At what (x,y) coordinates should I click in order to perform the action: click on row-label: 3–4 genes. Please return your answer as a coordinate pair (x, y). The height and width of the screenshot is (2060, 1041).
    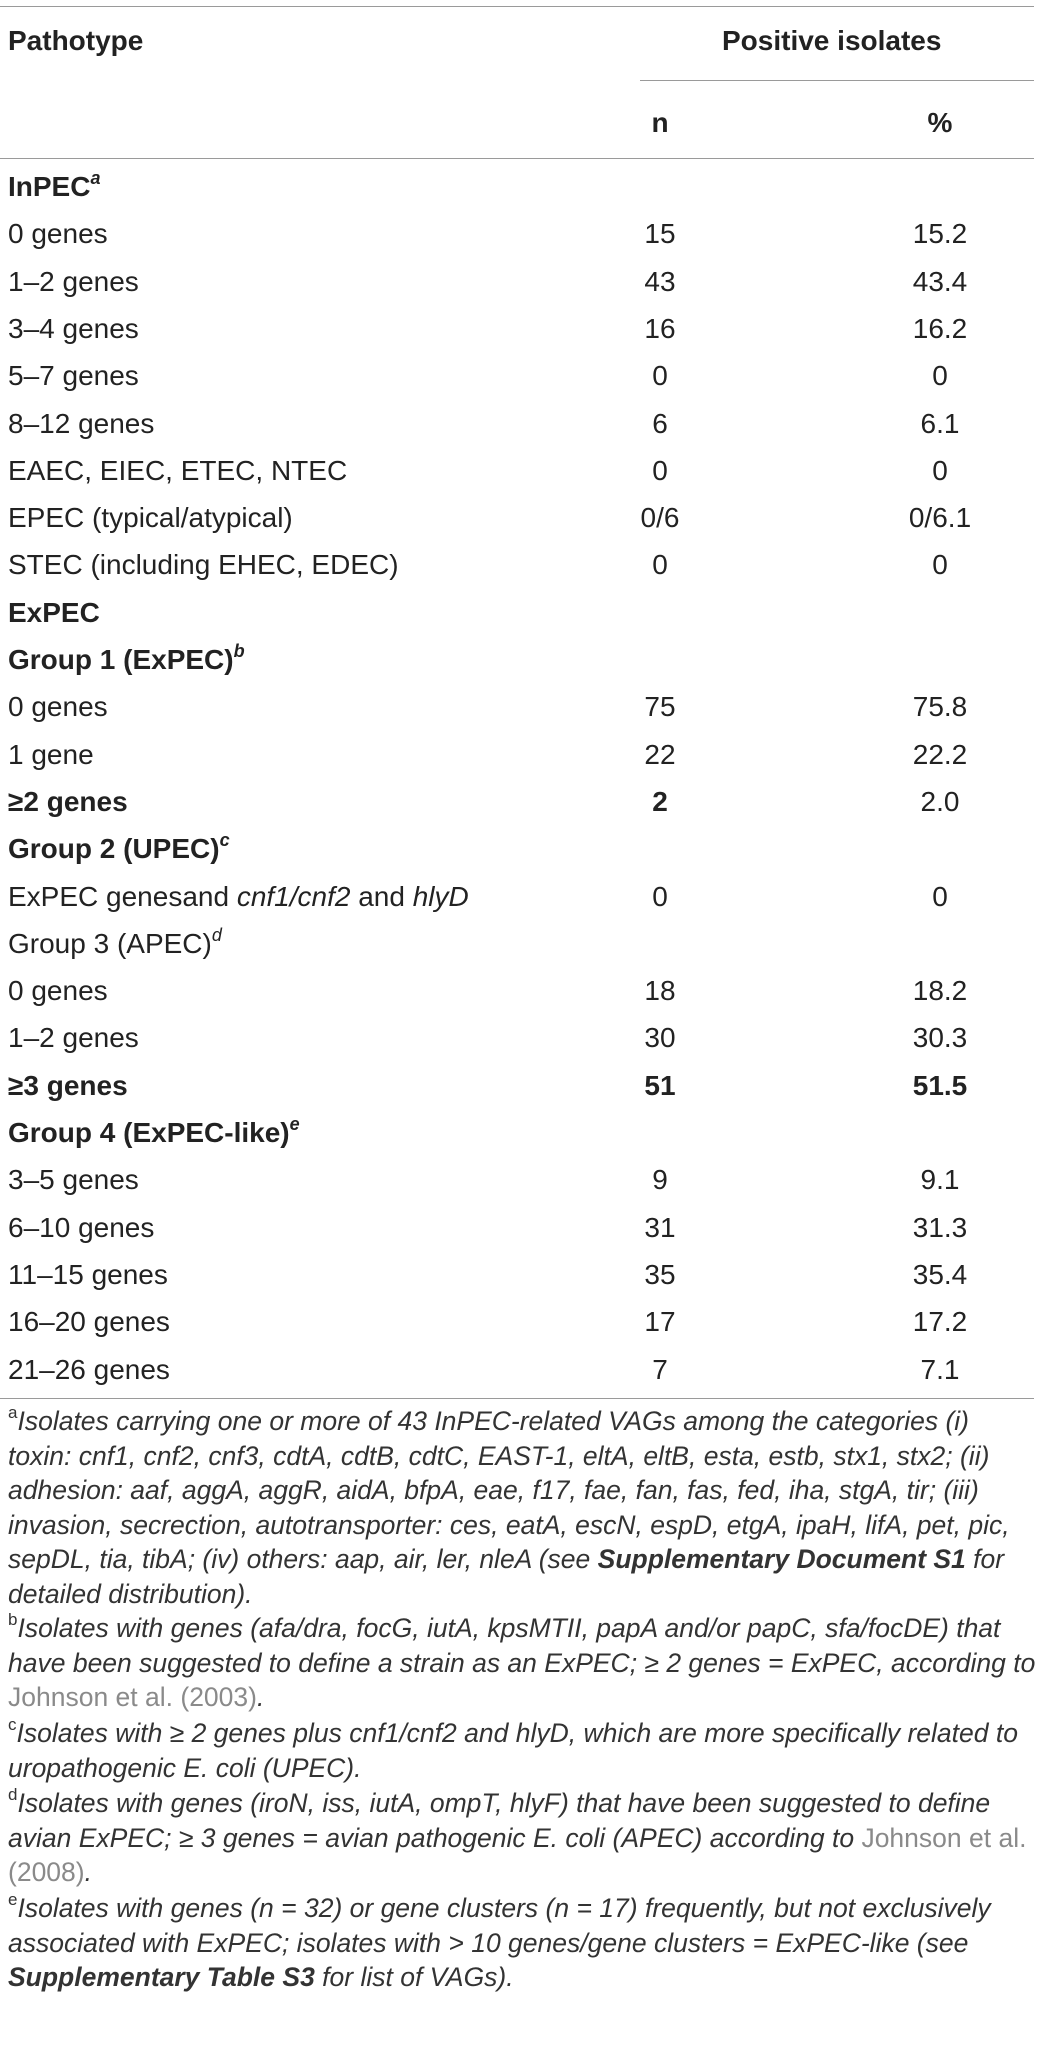
    Looking at the image, I should click on (73, 328).